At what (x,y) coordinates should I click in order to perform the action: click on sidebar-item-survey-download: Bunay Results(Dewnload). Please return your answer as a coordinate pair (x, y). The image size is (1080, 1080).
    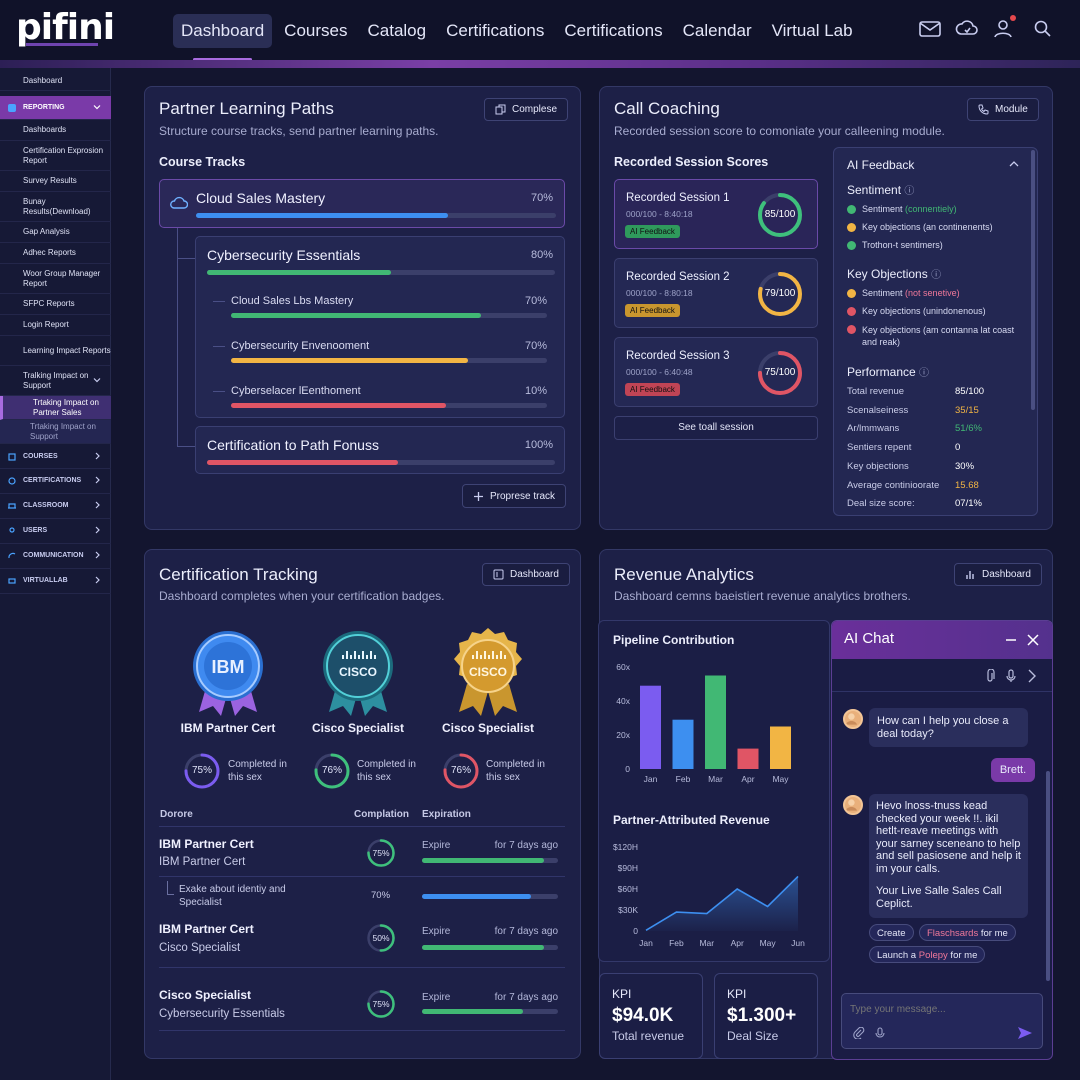
    Looking at the image, I should click on (55, 207).